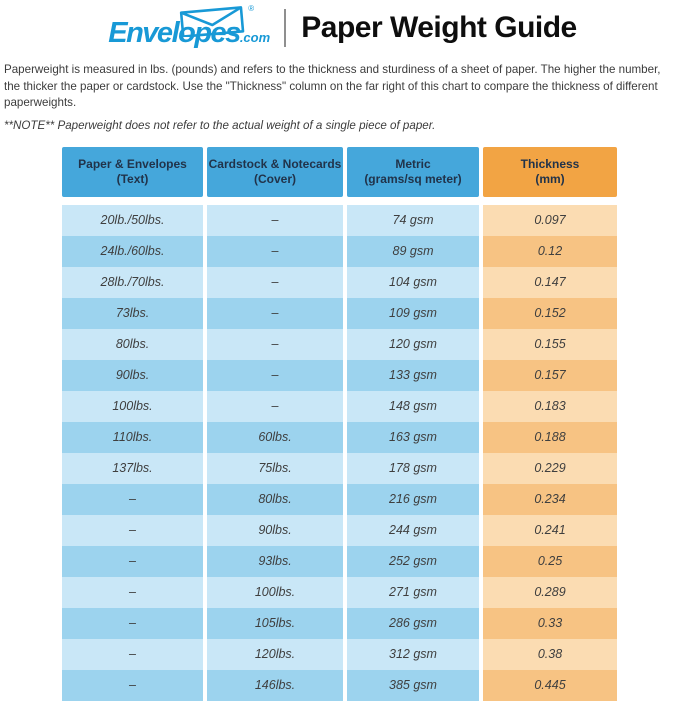 The image size is (679, 701). I want to click on cell-cardstock-notecards: 146lbs., so click(275, 685).